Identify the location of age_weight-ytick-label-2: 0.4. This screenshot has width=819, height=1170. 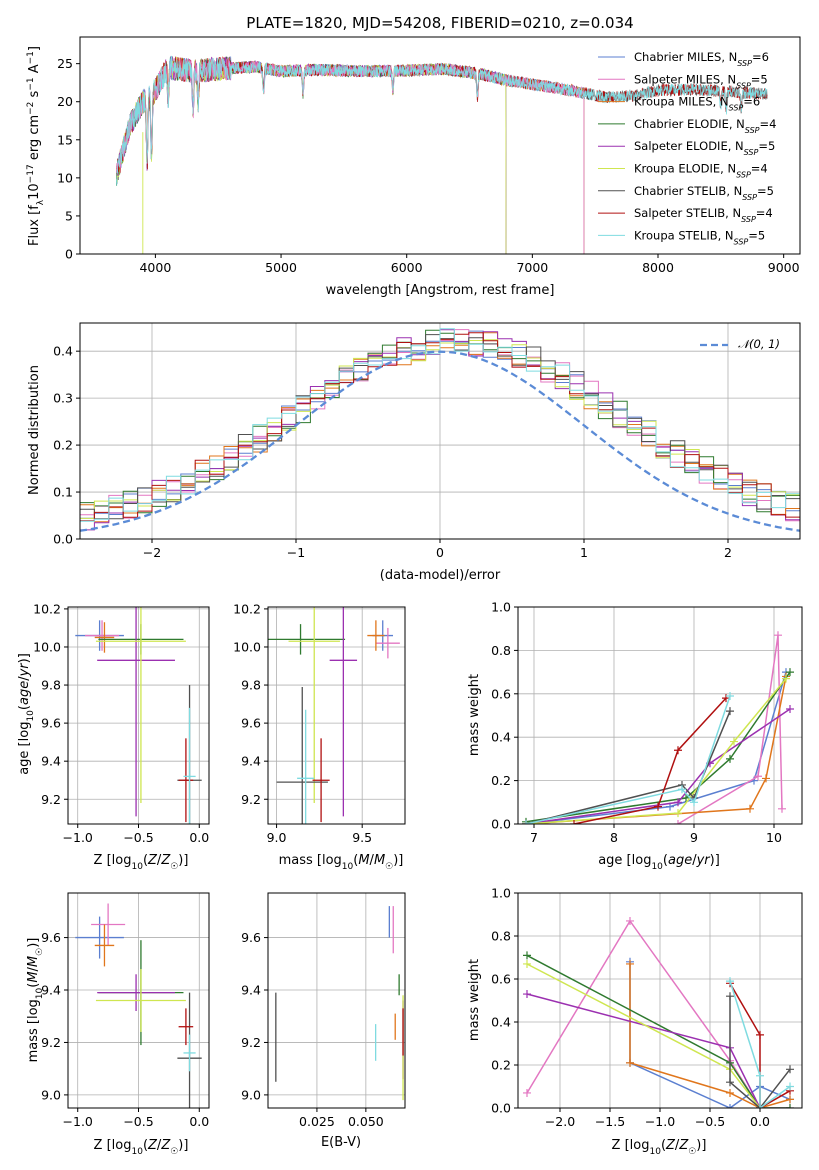
(501, 737).